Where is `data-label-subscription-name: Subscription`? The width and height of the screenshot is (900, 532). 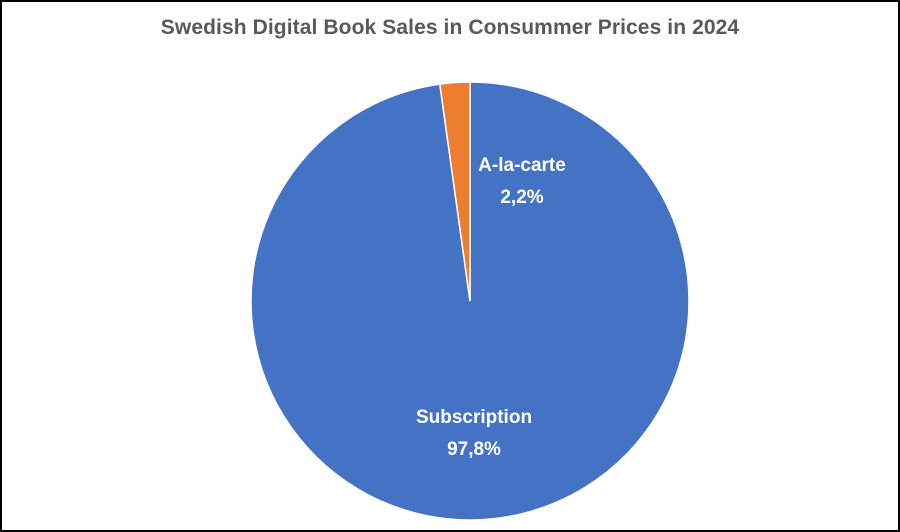
data-label-subscription-name: Subscription is located at coordinates (474, 417).